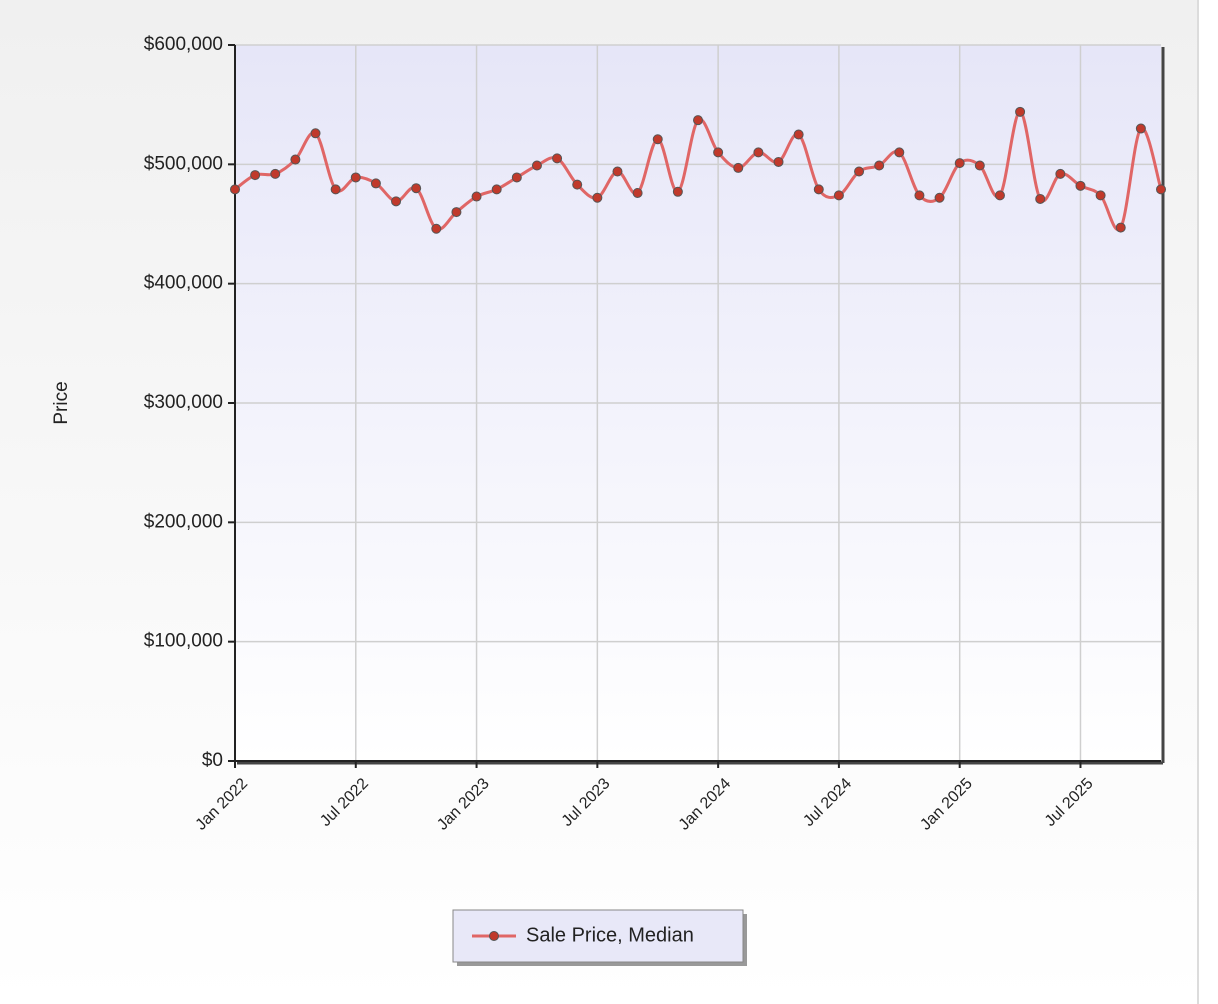 Image resolution: width=1218 pixels, height=1004 pixels. Describe the element at coordinates (212, 760) in the screenshot. I see `y-tick-label: $0` at that location.